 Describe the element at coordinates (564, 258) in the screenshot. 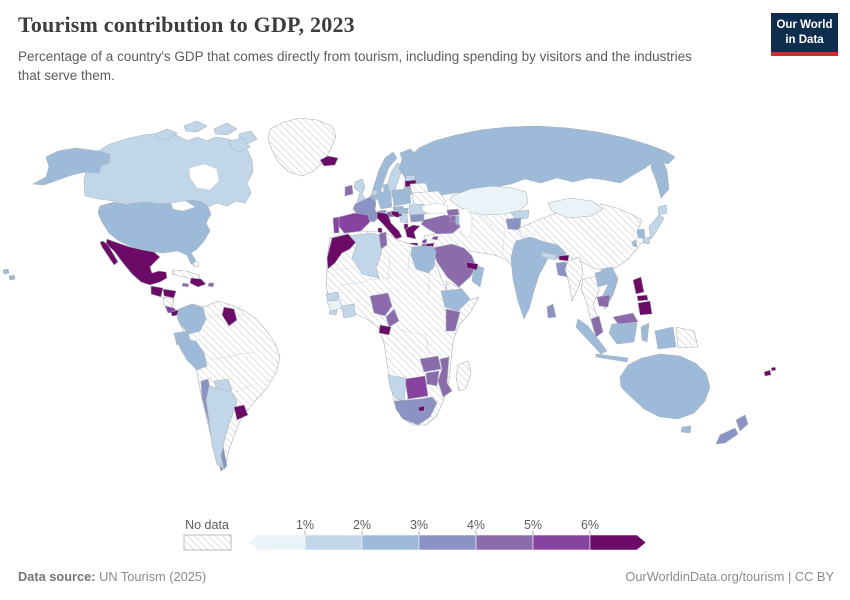

I see `country-bhutan` at that location.